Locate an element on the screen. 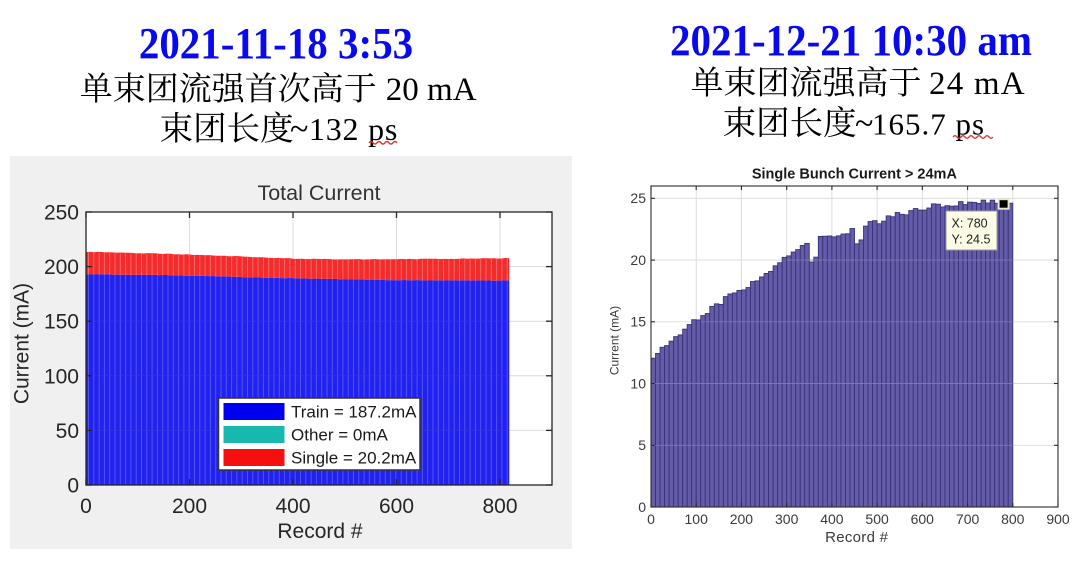  svg-text: 50 is located at coordinates (67, 431).